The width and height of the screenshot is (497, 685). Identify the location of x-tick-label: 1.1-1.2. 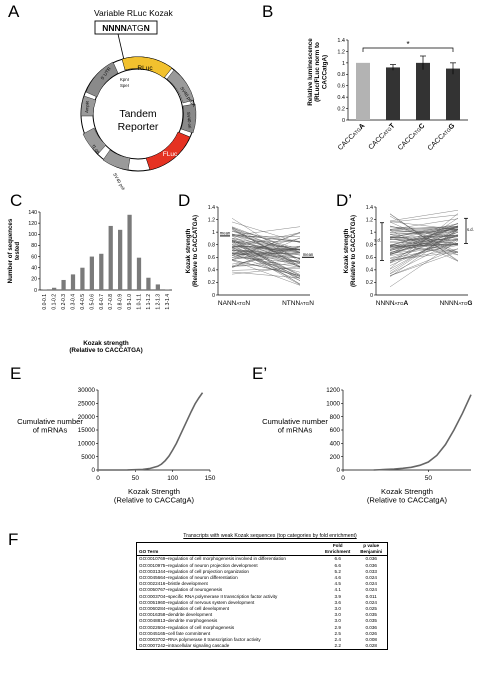
(149, 302).